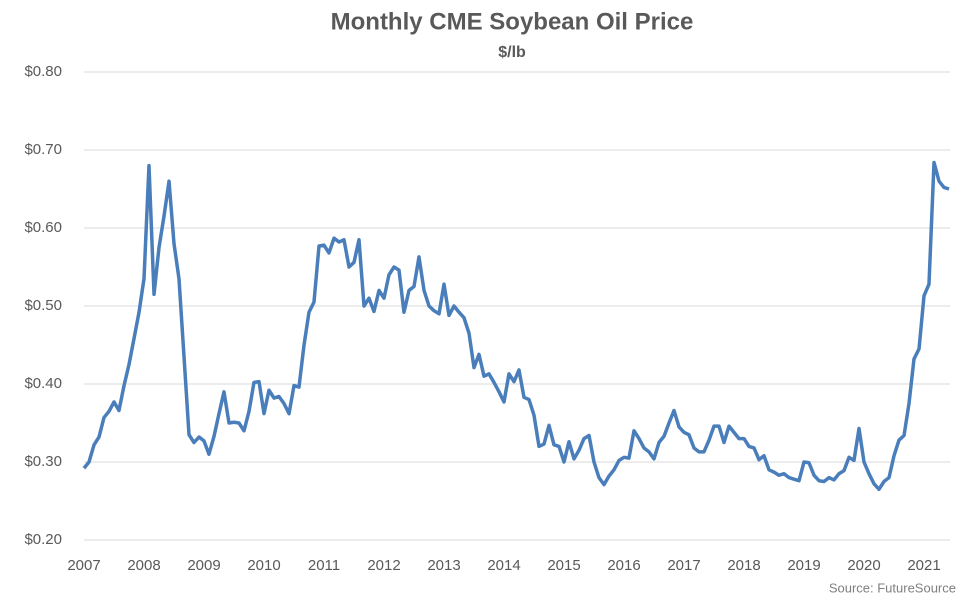  Describe the element at coordinates (863, 565) in the screenshot. I see `x-tick-label: 2020` at that location.